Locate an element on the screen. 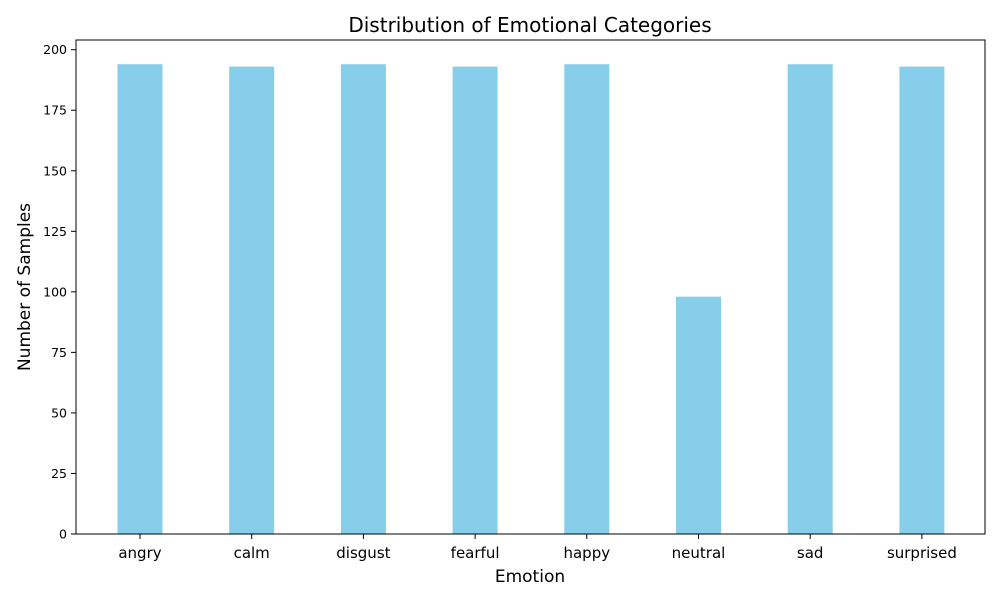  x-tick-label: disgust is located at coordinates (363, 553).